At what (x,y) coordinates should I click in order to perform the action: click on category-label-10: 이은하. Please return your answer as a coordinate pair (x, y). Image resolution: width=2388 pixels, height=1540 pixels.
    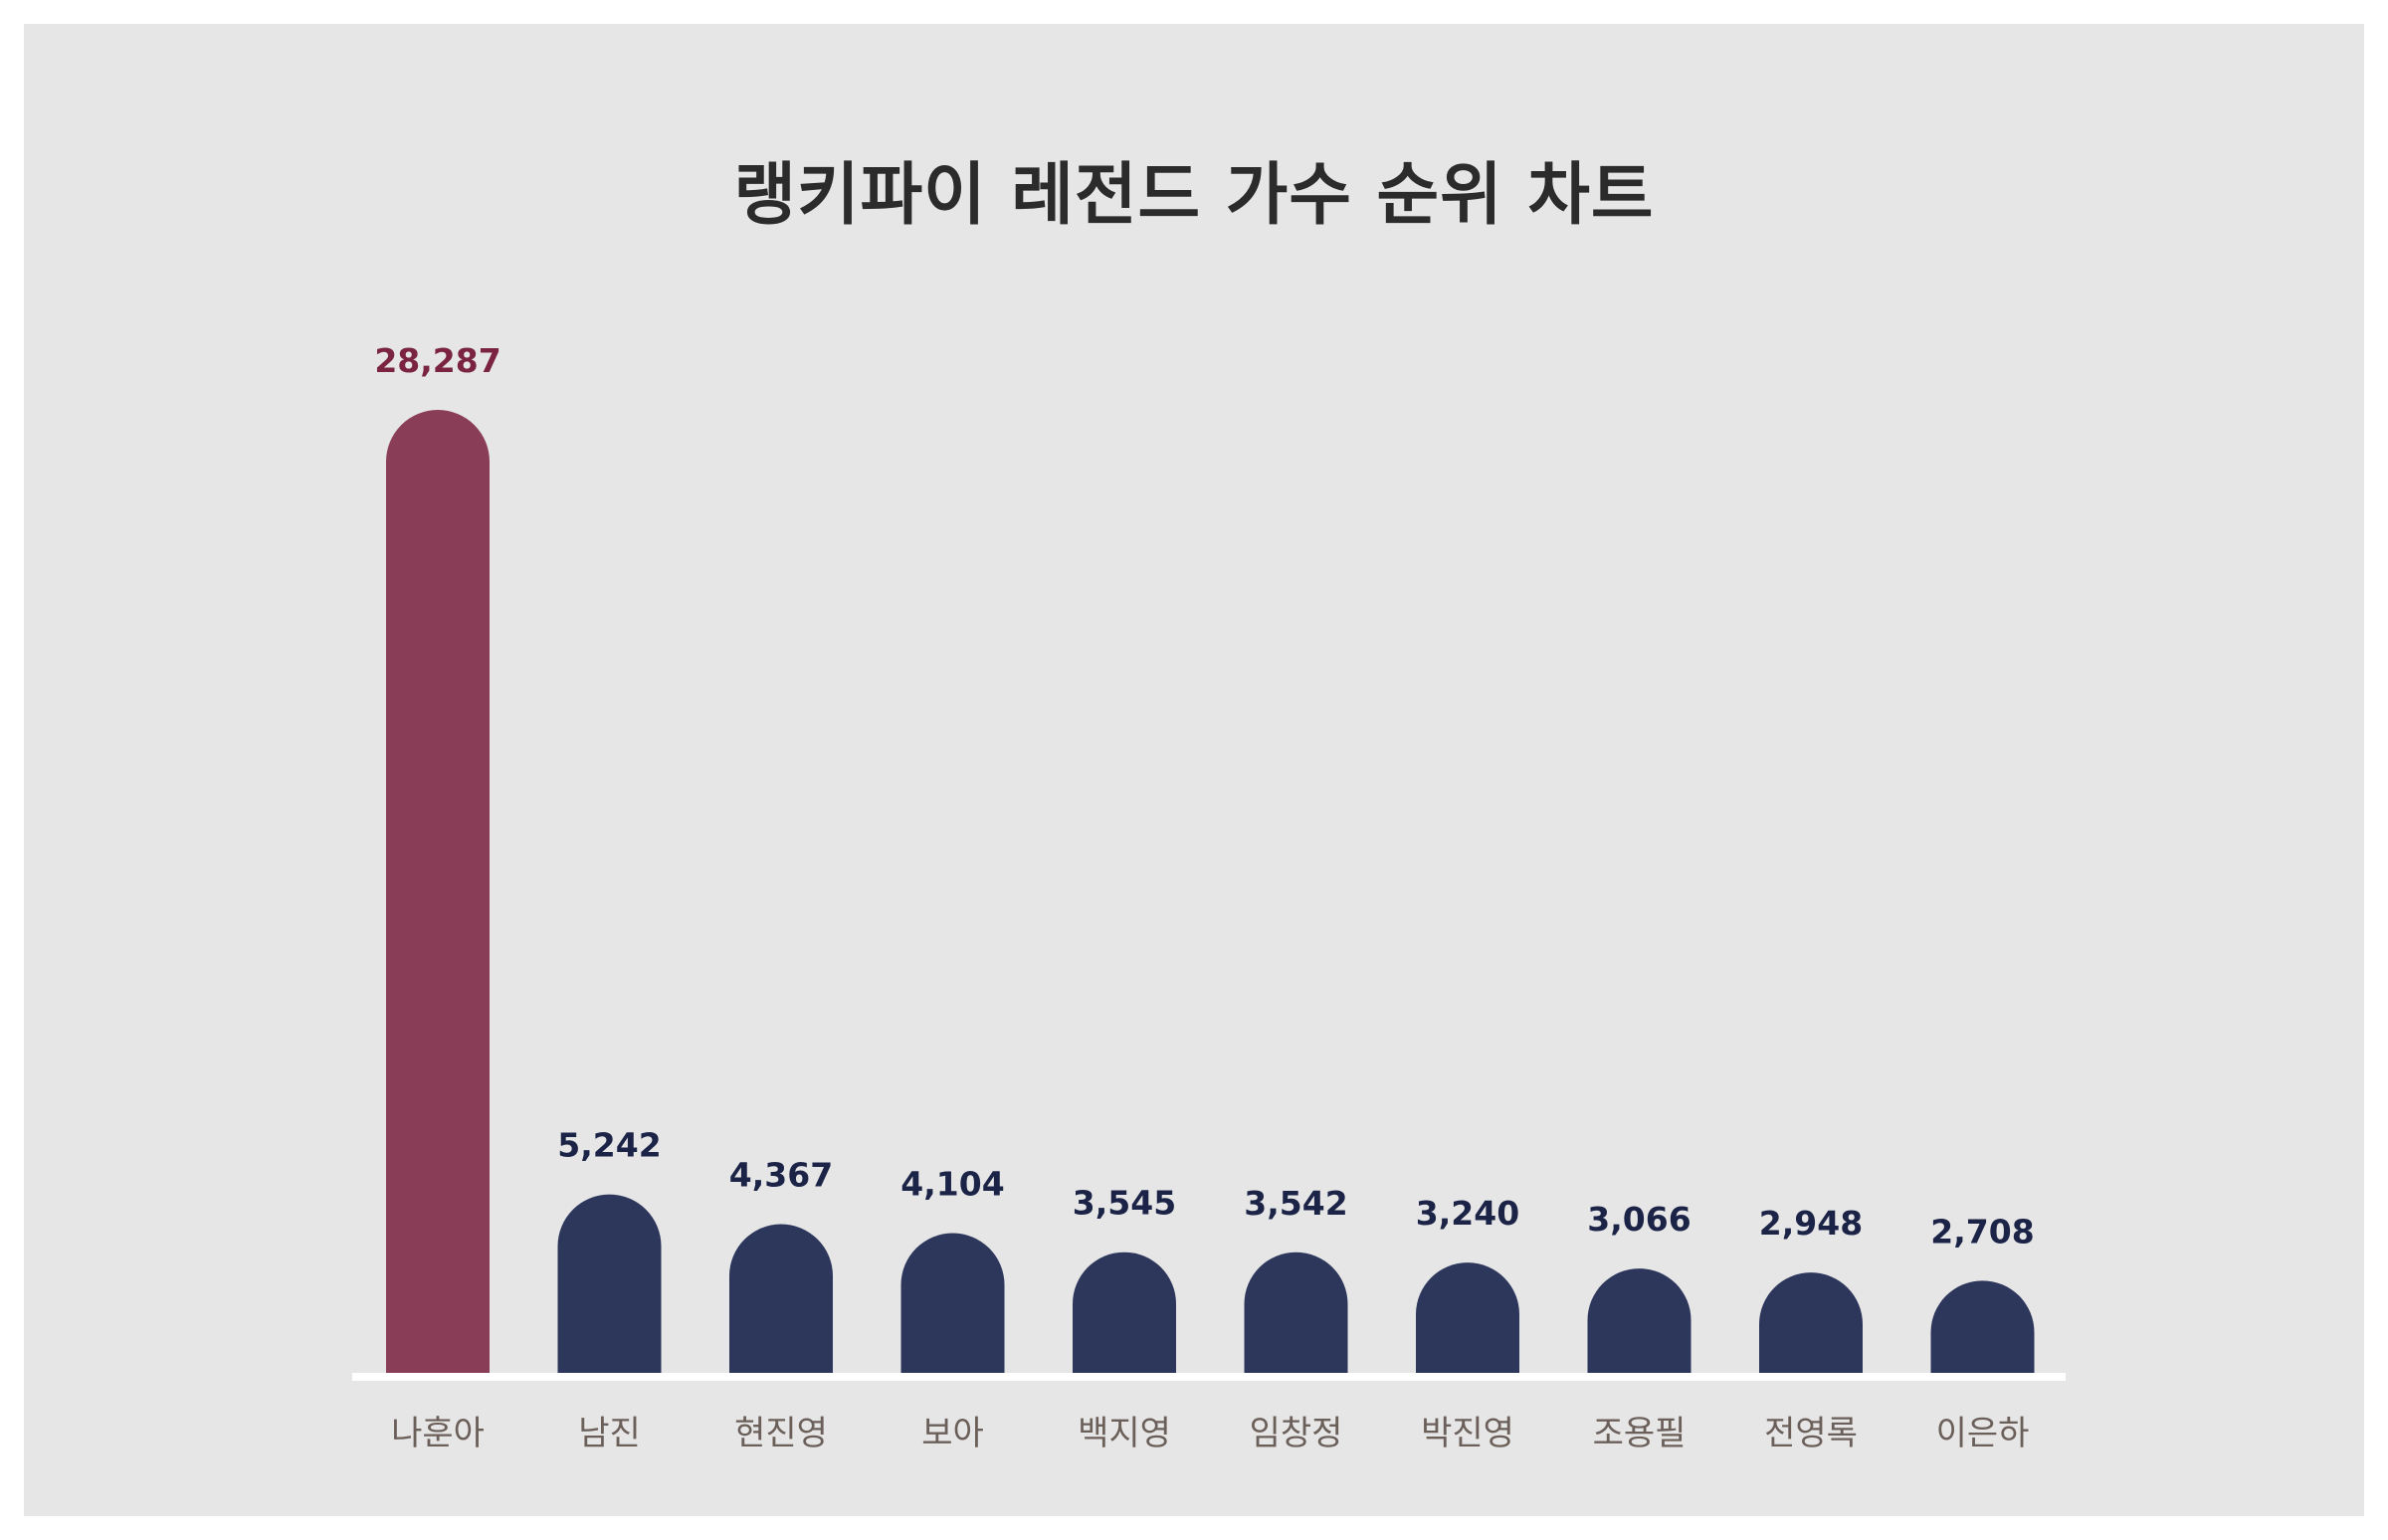
    Looking at the image, I should click on (1983, 1433).